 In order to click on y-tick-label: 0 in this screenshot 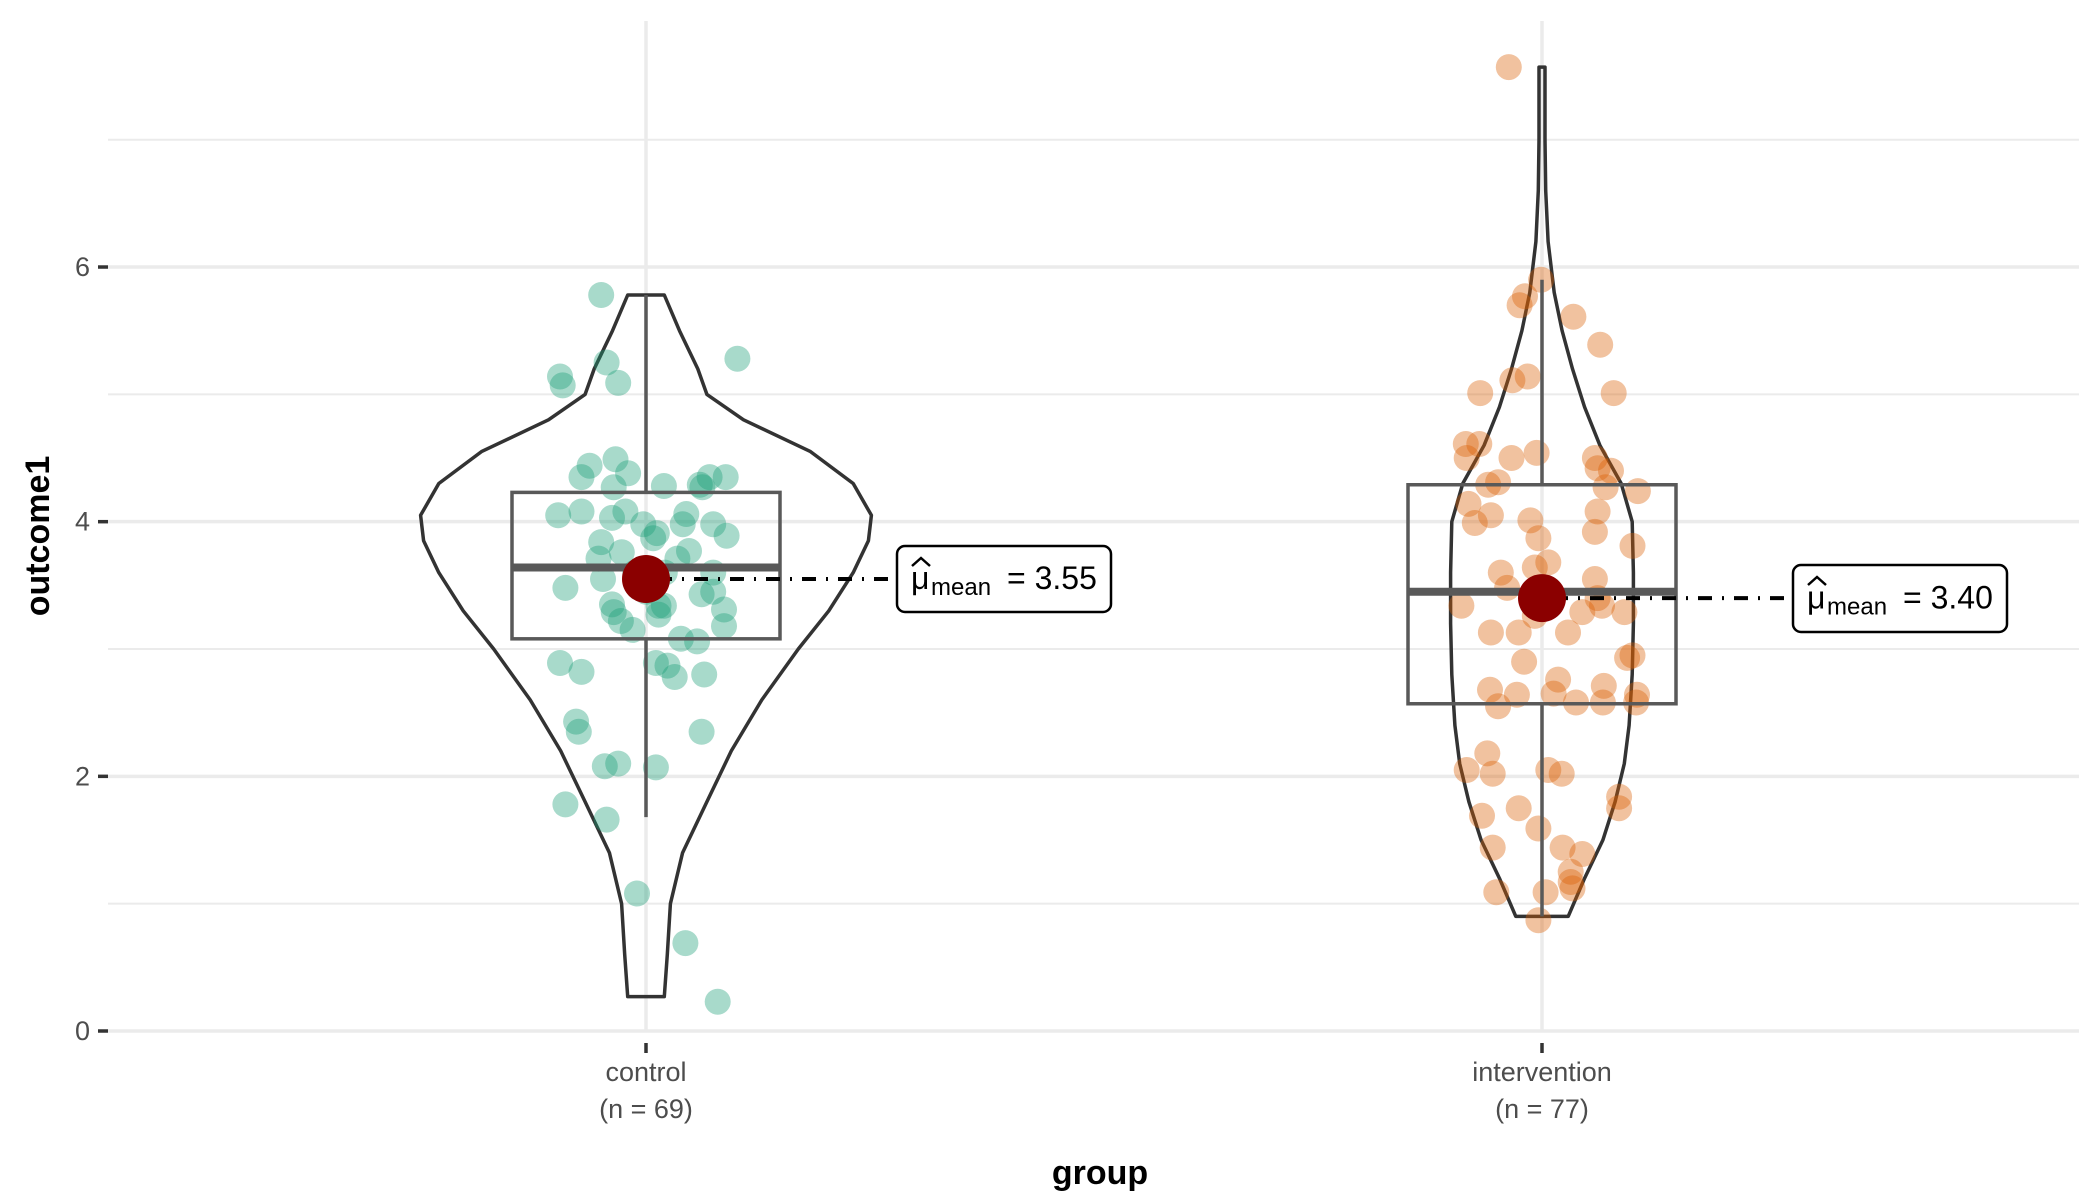, I will do `click(82, 1031)`.